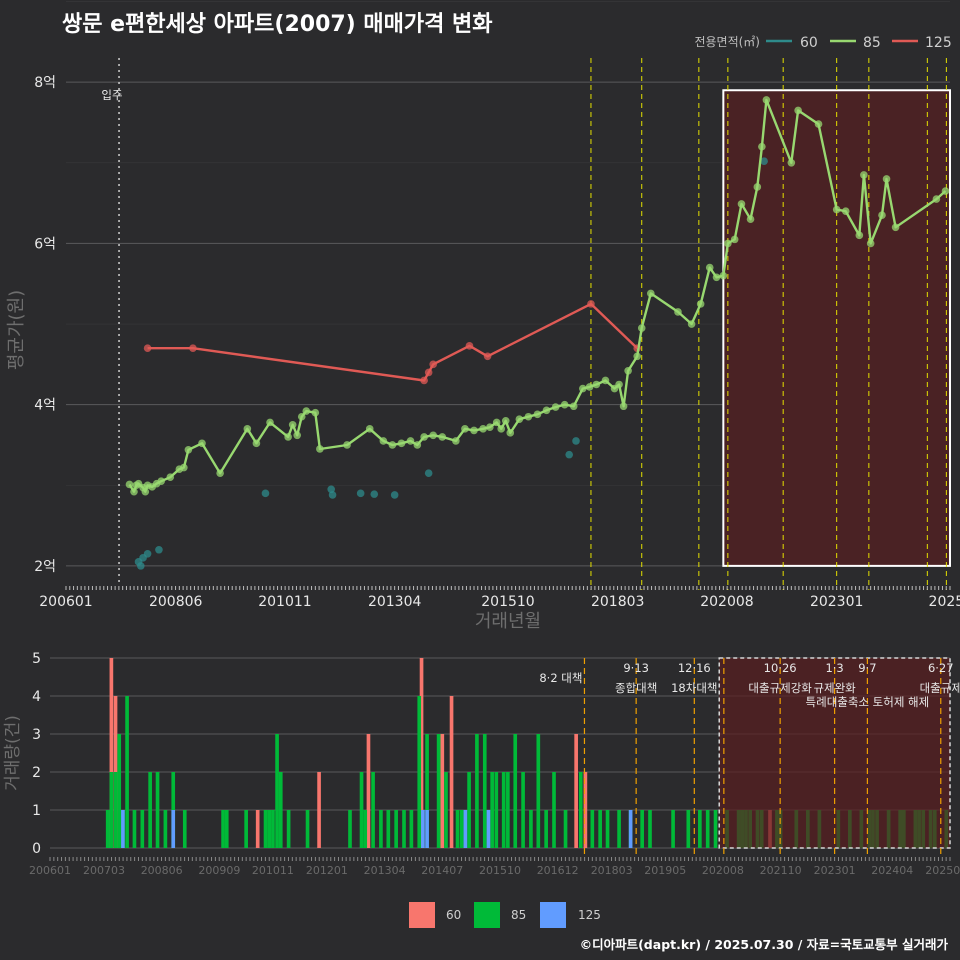 This screenshot has height=960, width=960. What do you see at coordinates (284, 602) in the screenshot?
I see `x-tick-label: 201011` at bounding box center [284, 602].